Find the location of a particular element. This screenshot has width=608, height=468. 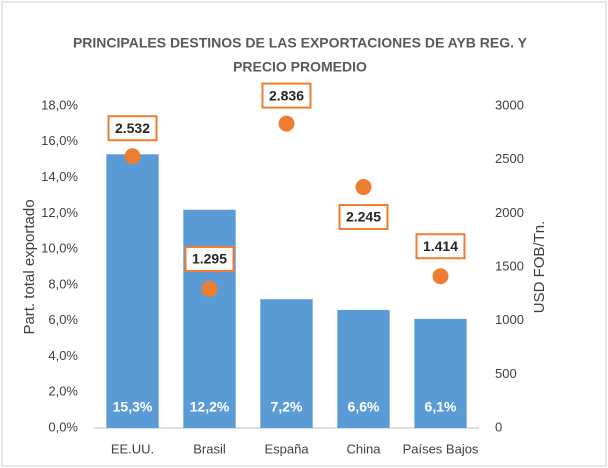

point-value-label: 2.836 is located at coordinates (286, 95).